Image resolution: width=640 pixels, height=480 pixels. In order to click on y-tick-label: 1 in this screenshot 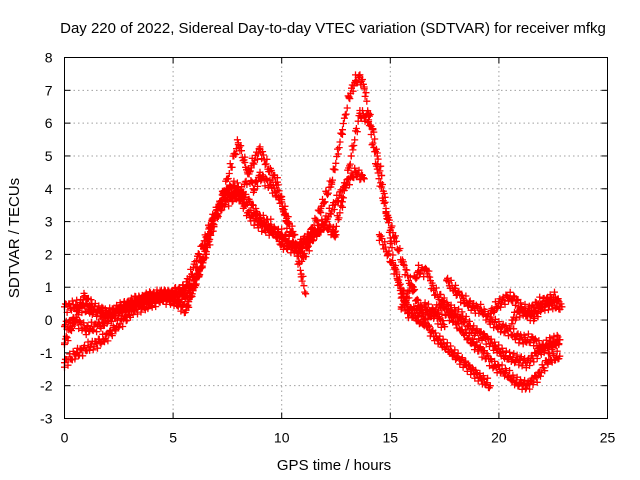, I will do `click(49, 287)`.